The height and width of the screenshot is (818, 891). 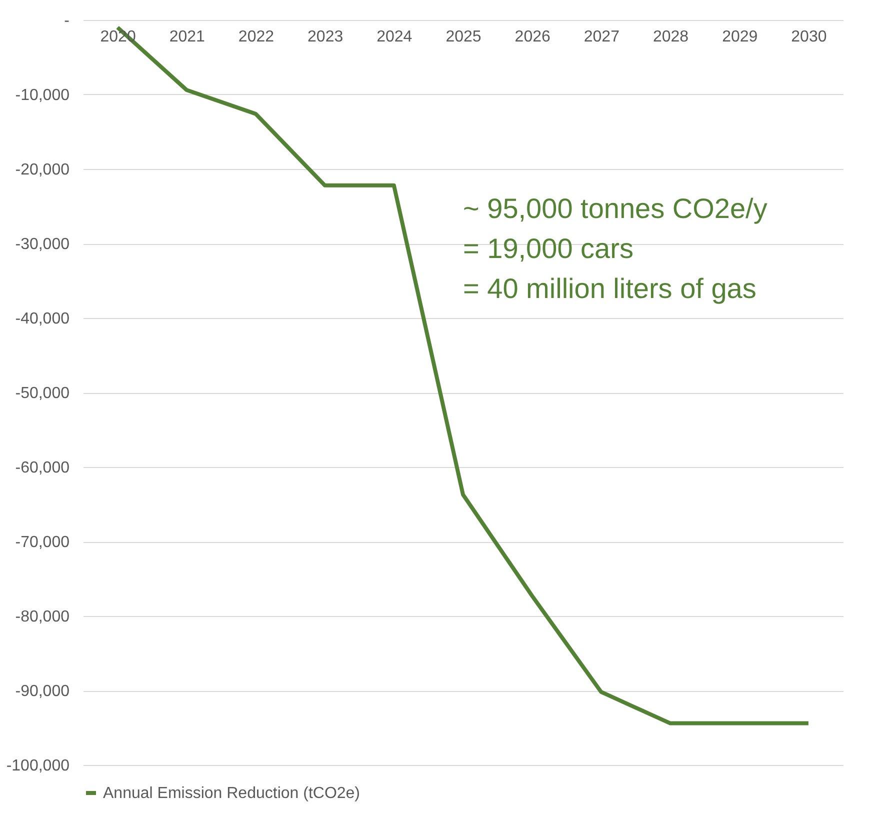 What do you see at coordinates (394, 37) in the screenshot?
I see `x-tick-label: 2024` at bounding box center [394, 37].